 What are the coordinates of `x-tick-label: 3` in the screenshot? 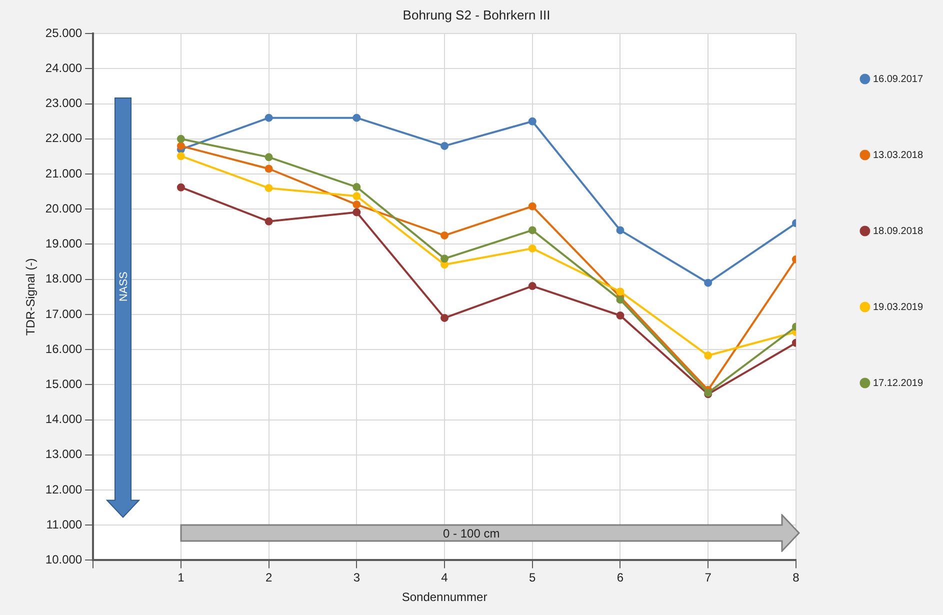 It's located at (356, 577).